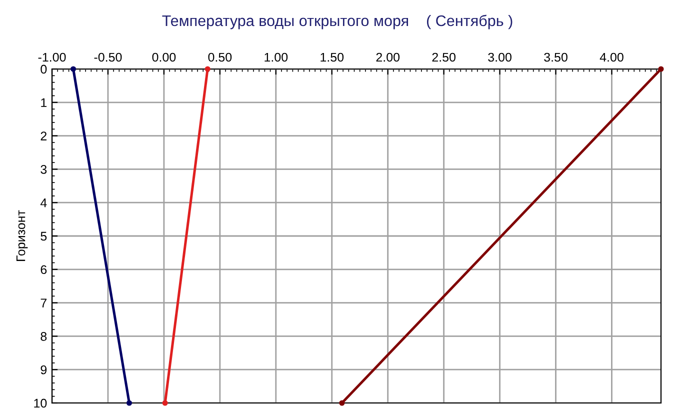  Describe the element at coordinates (444, 57) in the screenshot. I see `x-tick-label: 2.50` at that location.